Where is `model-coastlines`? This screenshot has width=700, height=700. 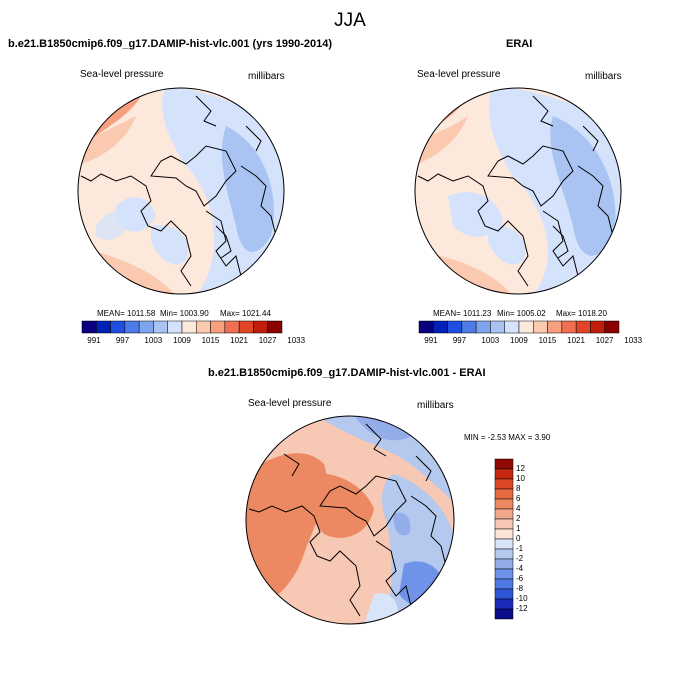 model-coastlines is located at coordinates (178, 191).